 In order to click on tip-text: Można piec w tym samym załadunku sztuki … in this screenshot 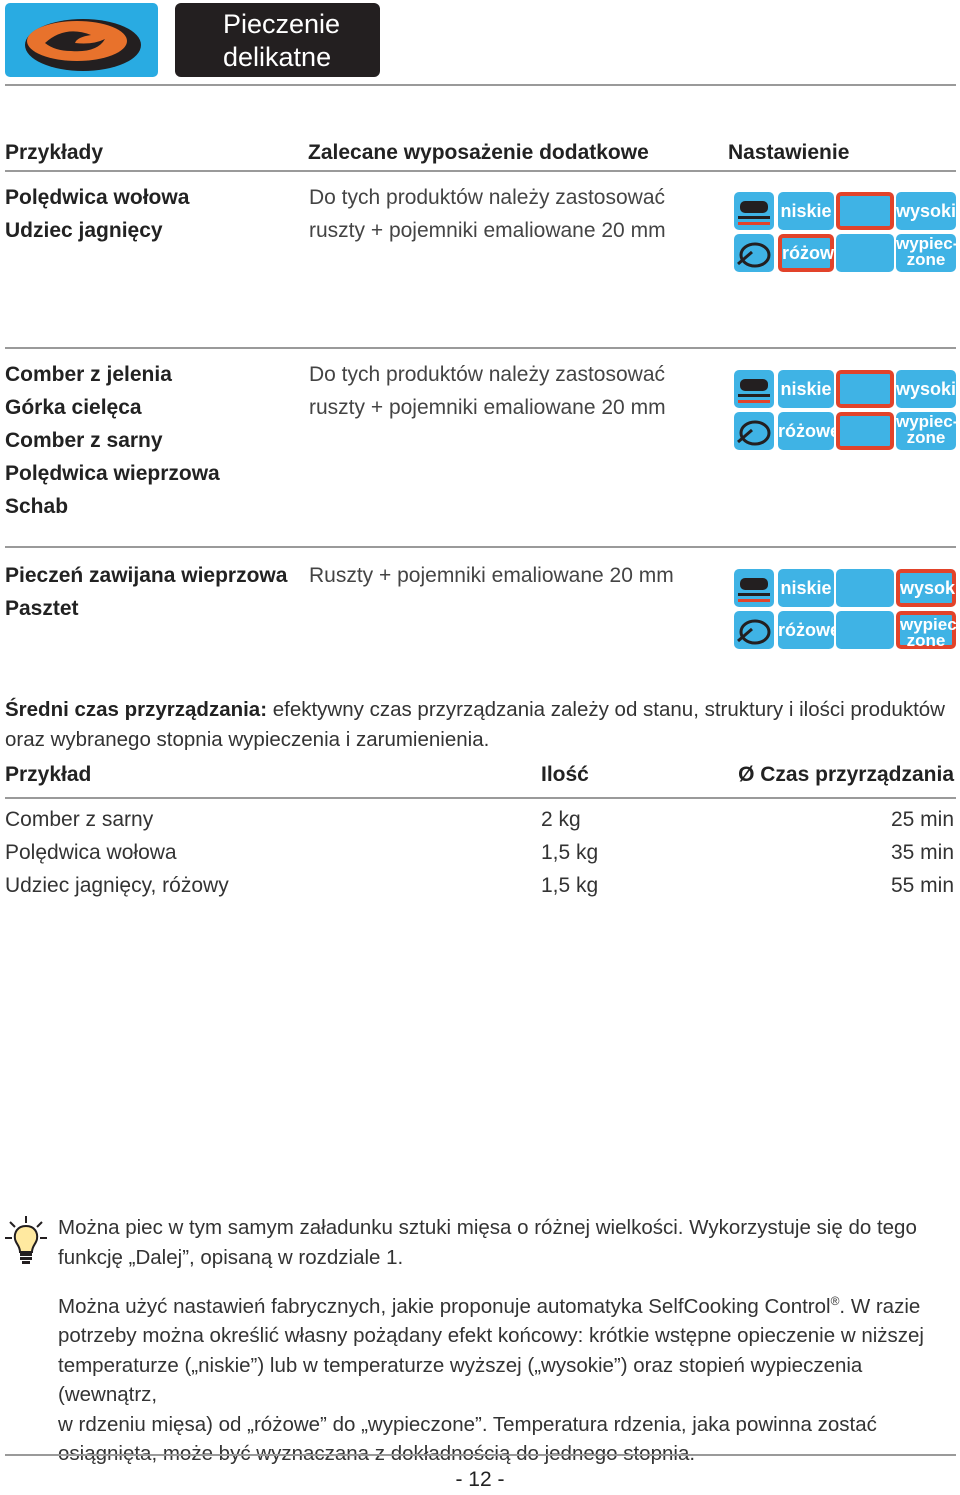, I will do `click(505, 1242)`.